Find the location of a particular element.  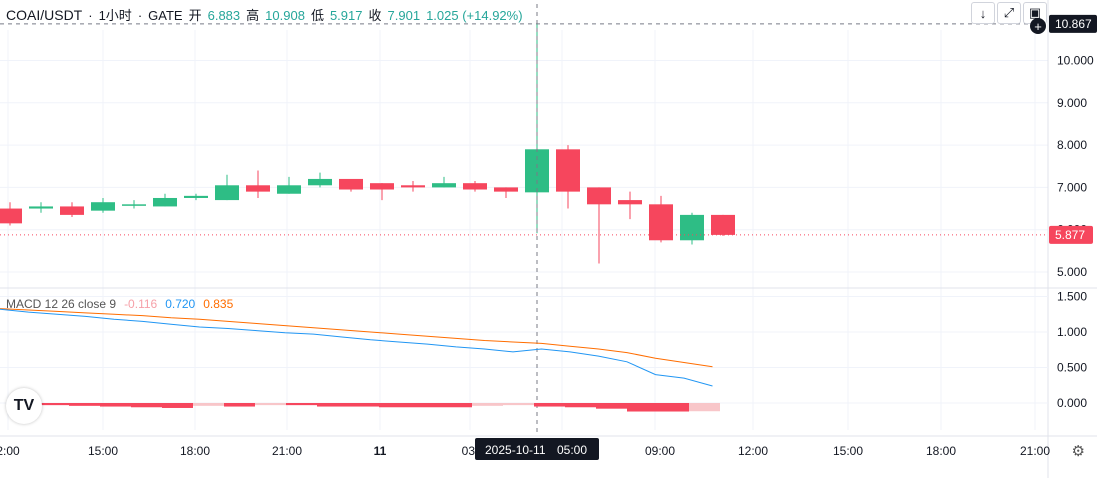

price-tick-label: 10.000 is located at coordinates (1075, 61).